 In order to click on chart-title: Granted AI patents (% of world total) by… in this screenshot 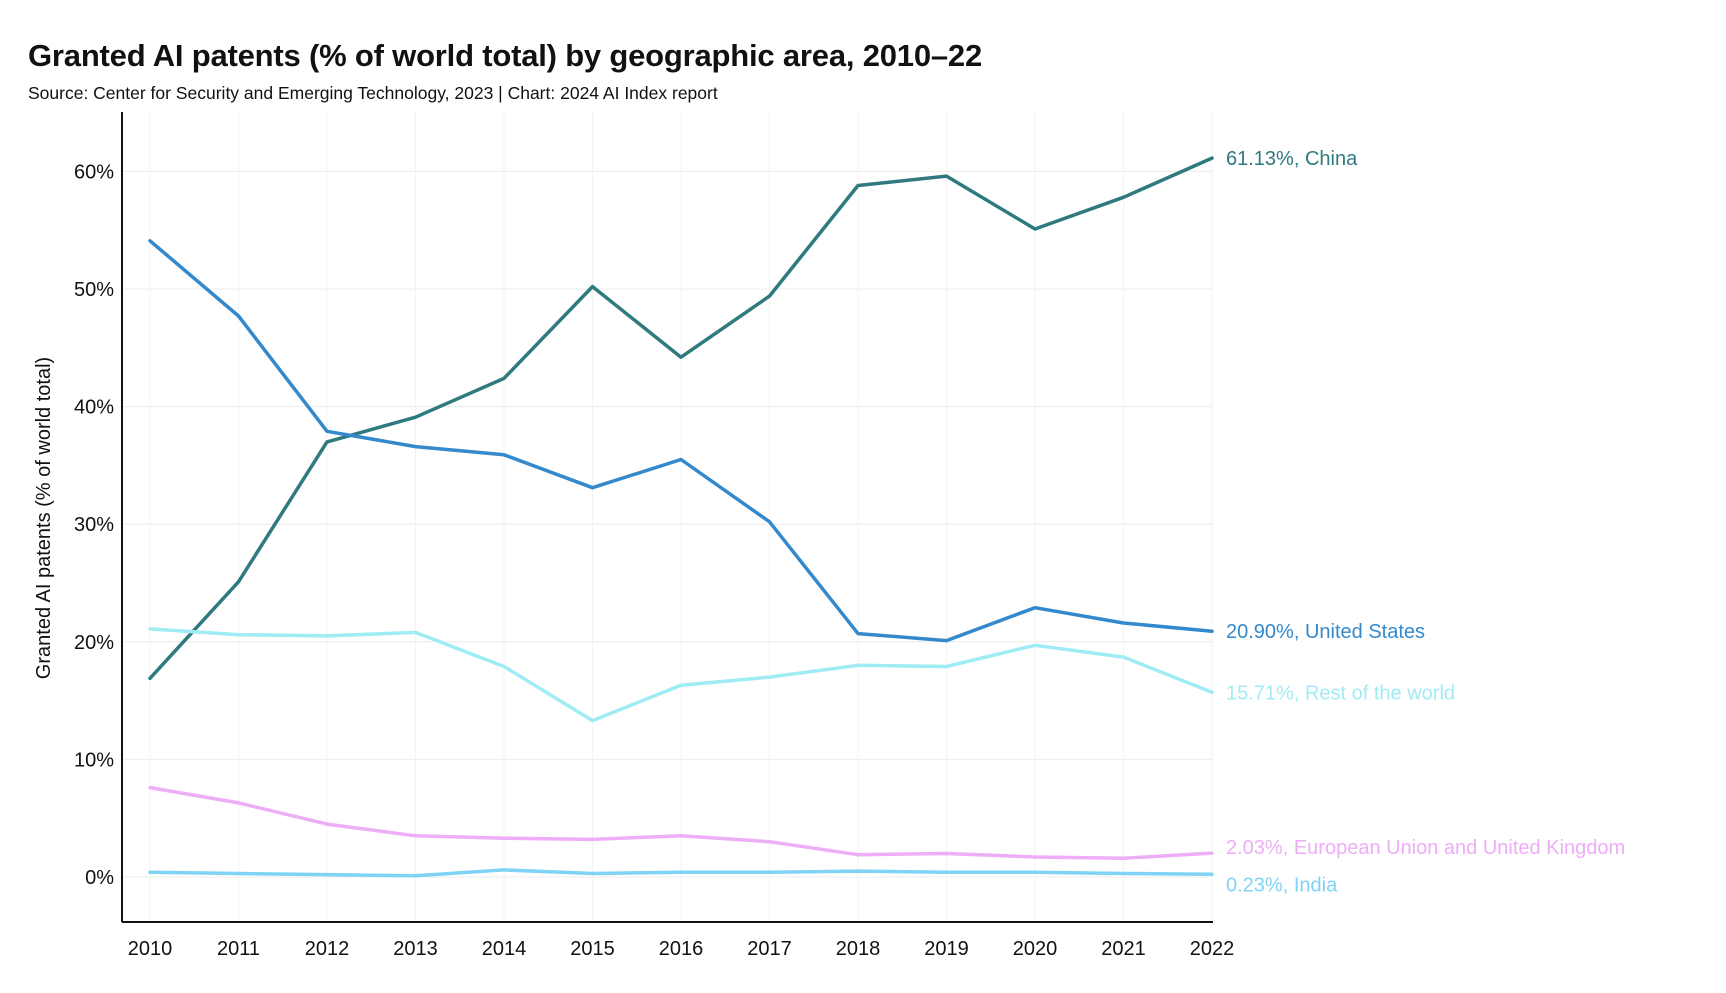, I will do `click(505, 55)`.